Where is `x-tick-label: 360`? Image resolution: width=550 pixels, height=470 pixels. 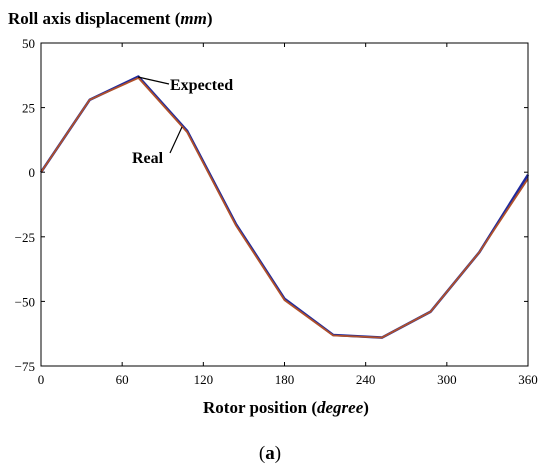 x-tick-label: 360 is located at coordinates (528, 379).